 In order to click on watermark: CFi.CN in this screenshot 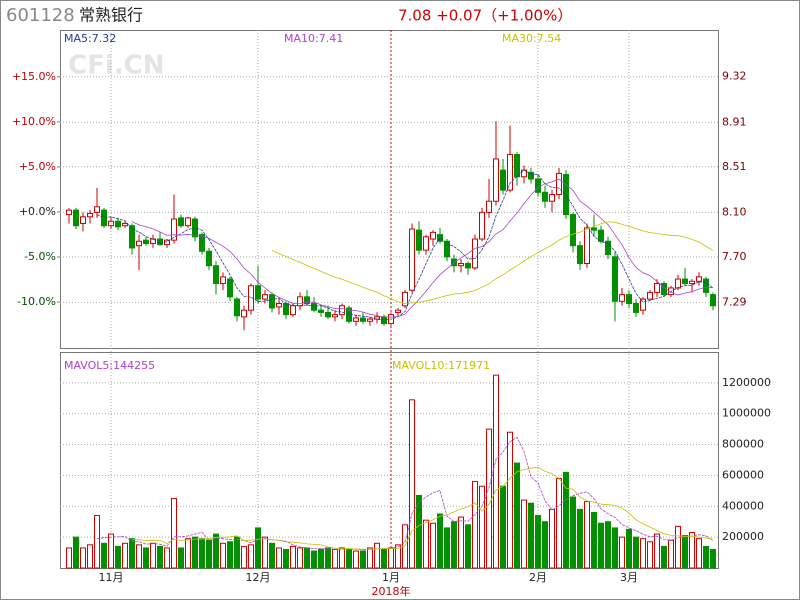, I will do `click(116, 66)`.